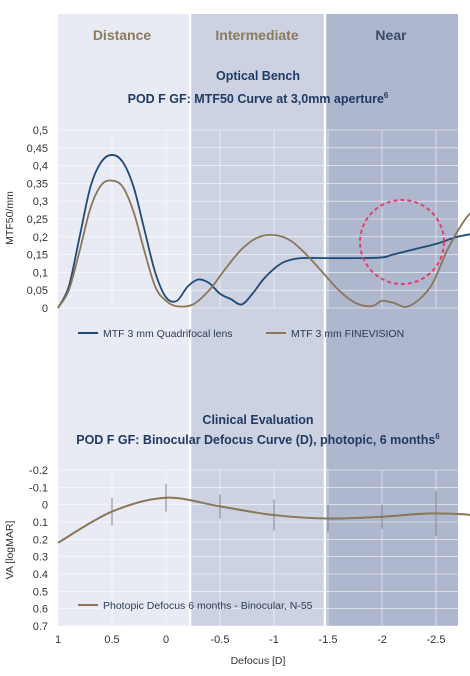 The width and height of the screenshot is (470, 676). What do you see at coordinates (257, 420) in the screenshot?
I see `chart2-title: Clinical Evaluation` at bounding box center [257, 420].